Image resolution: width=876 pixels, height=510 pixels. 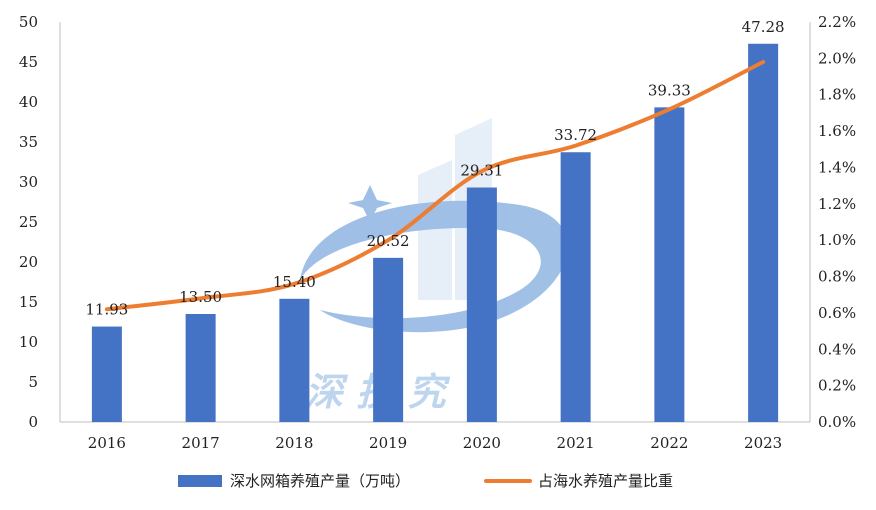 What do you see at coordinates (107, 443) in the screenshot?
I see `x-axis-tick-label: 2016` at bounding box center [107, 443].